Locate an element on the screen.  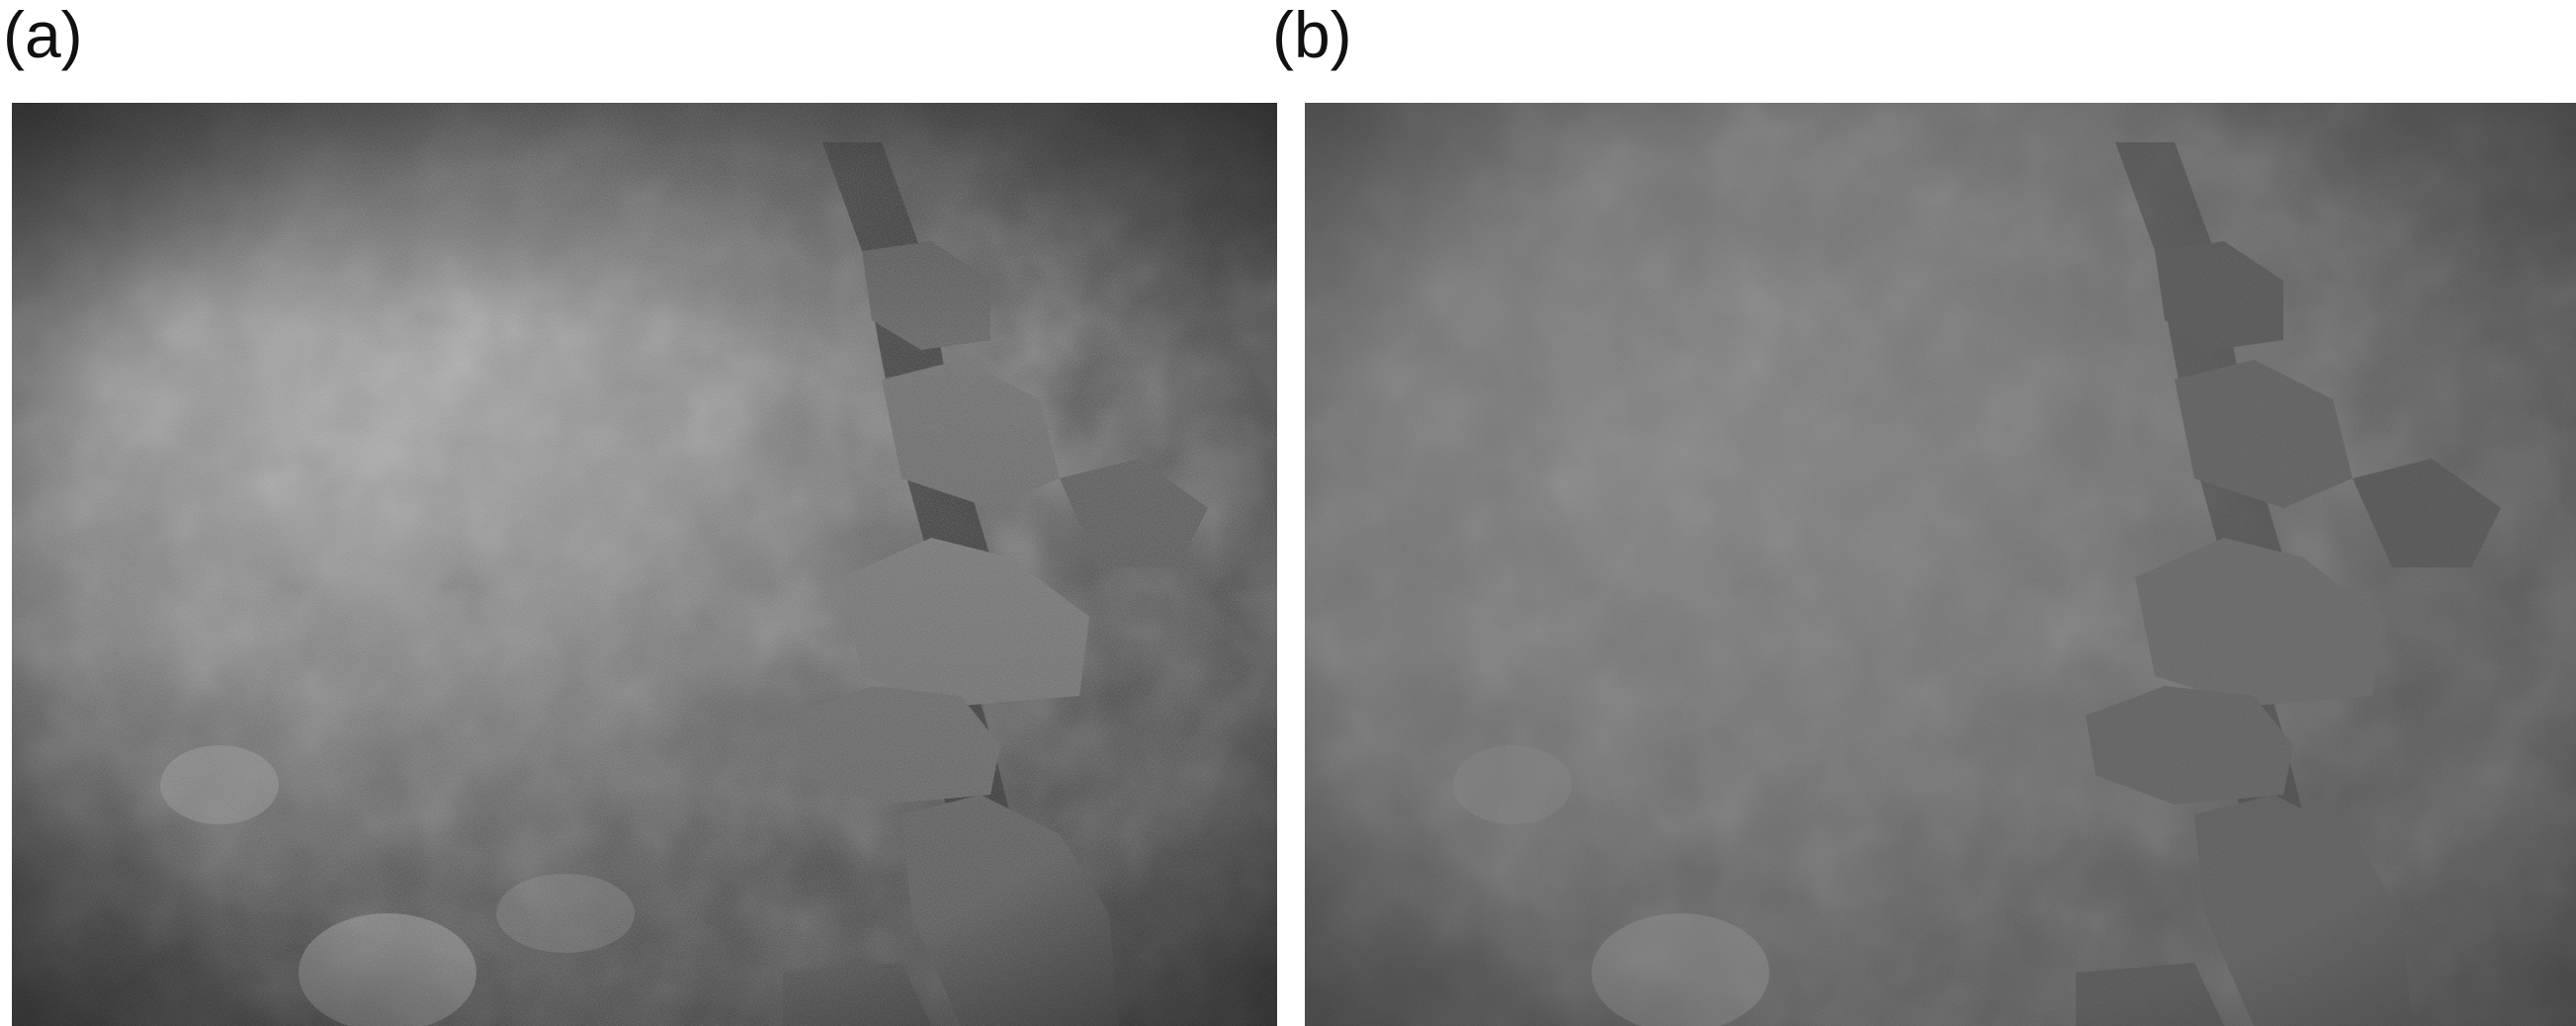
panel-label-b: (b) is located at coordinates (1312, 36).